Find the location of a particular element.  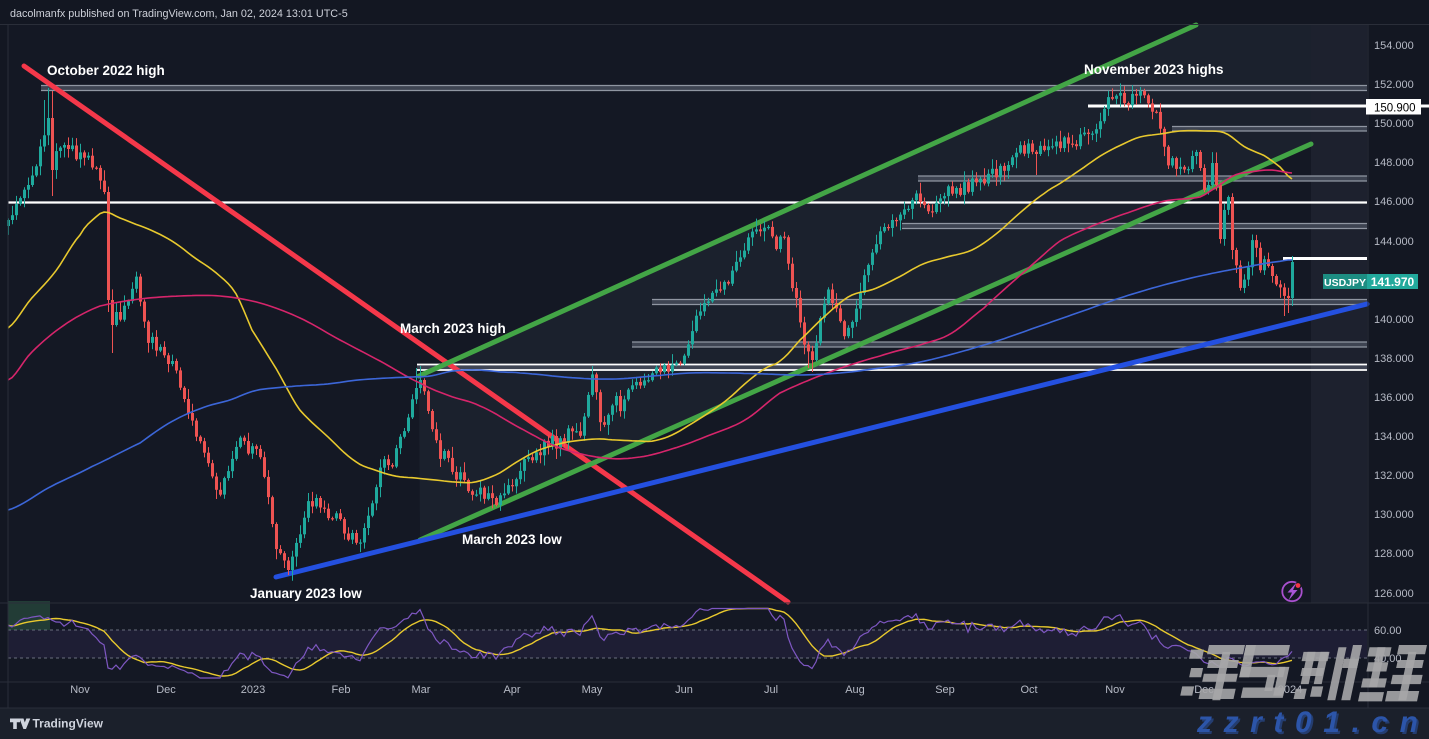

svg-text: March 2023 low is located at coordinates (512, 539).